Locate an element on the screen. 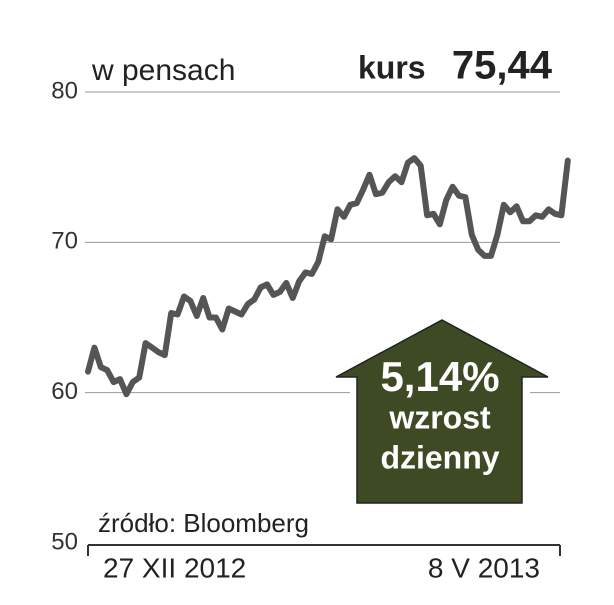 This screenshot has height=605, width=614. x-tick-label: 27 XII 2012 is located at coordinates (174, 567).